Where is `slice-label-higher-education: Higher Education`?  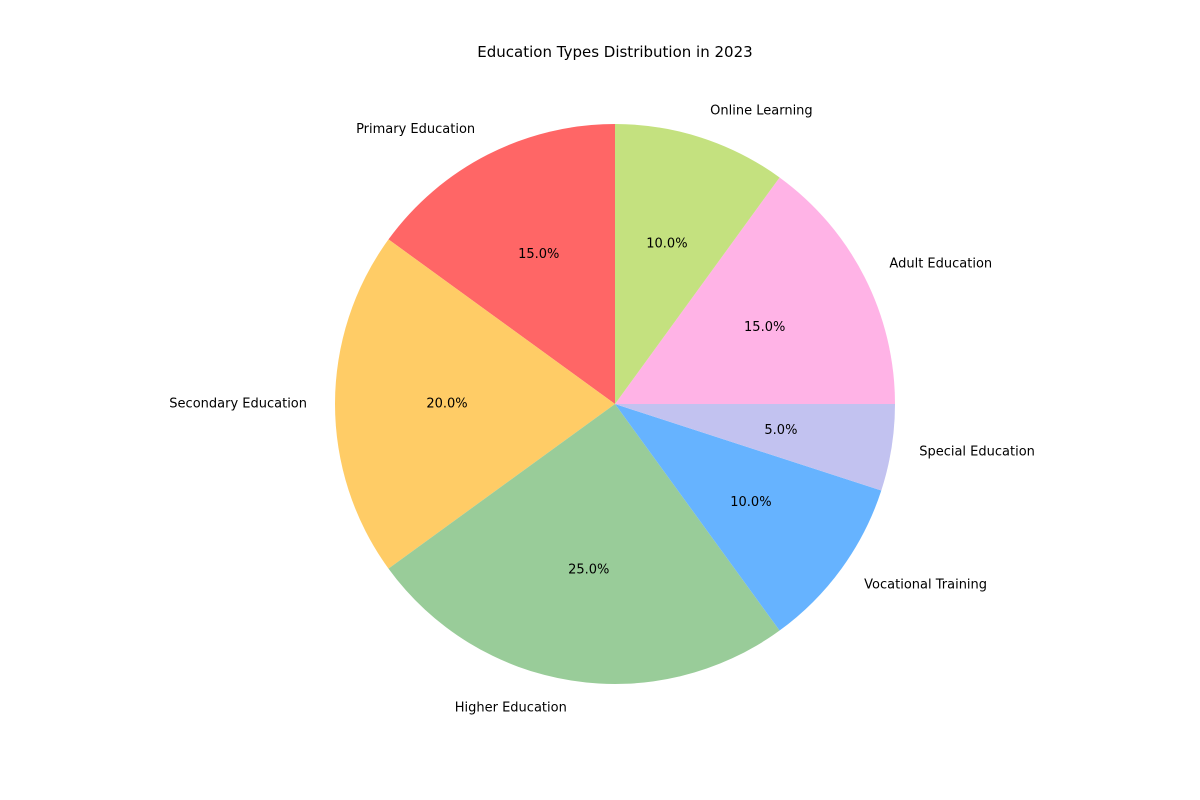 slice-label-higher-education: Higher Education is located at coordinates (511, 708).